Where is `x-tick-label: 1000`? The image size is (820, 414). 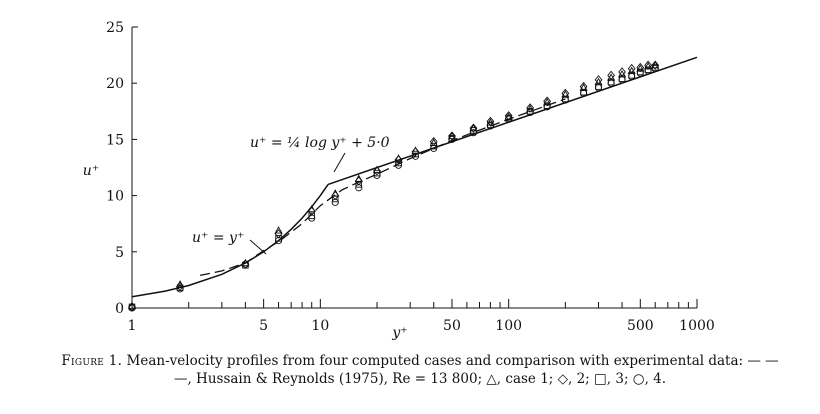 x-tick-label: 1000 is located at coordinates (697, 326).